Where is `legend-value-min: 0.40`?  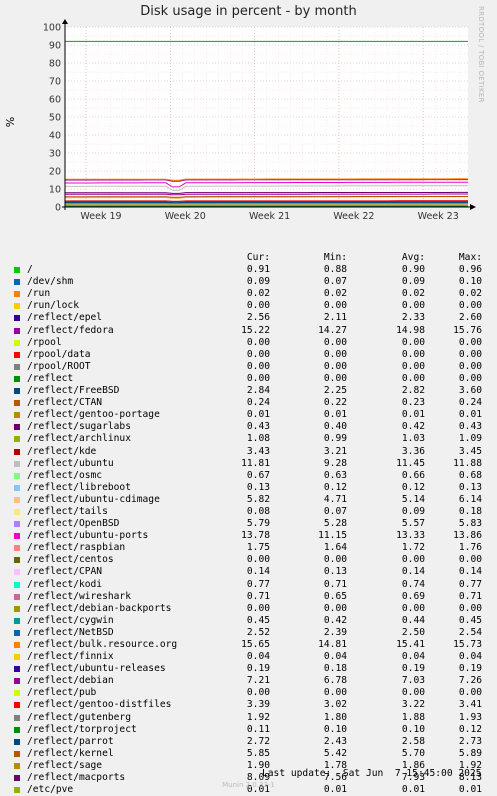
legend-value-min: 0.40 is located at coordinates (335, 427).